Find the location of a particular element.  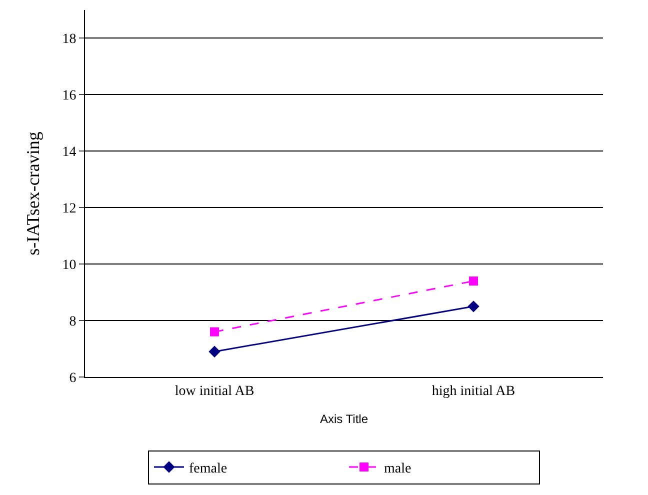

y-tick-label: 14 is located at coordinates (69, 152).